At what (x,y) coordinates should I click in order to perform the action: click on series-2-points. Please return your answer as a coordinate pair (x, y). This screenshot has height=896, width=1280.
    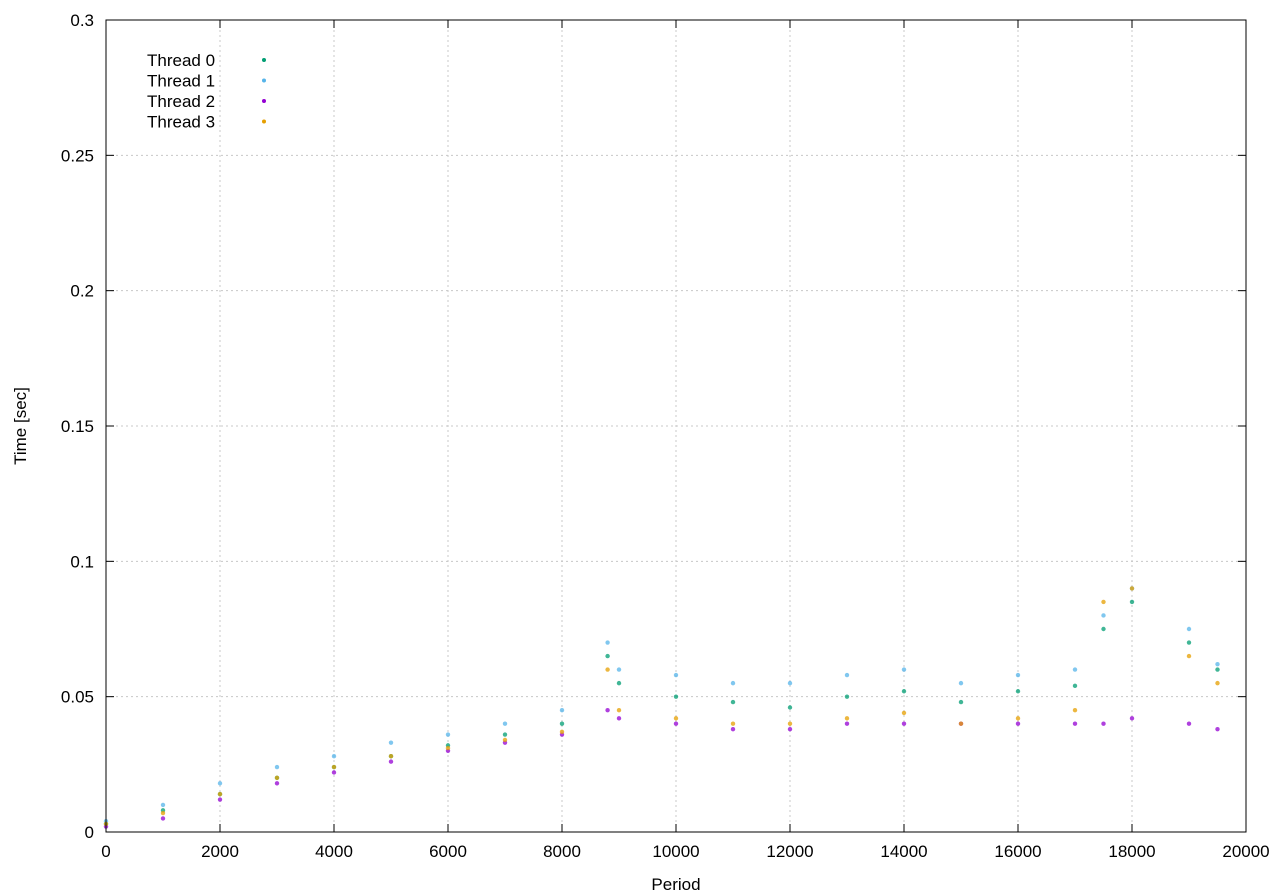
    Looking at the image, I should click on (661, 768).